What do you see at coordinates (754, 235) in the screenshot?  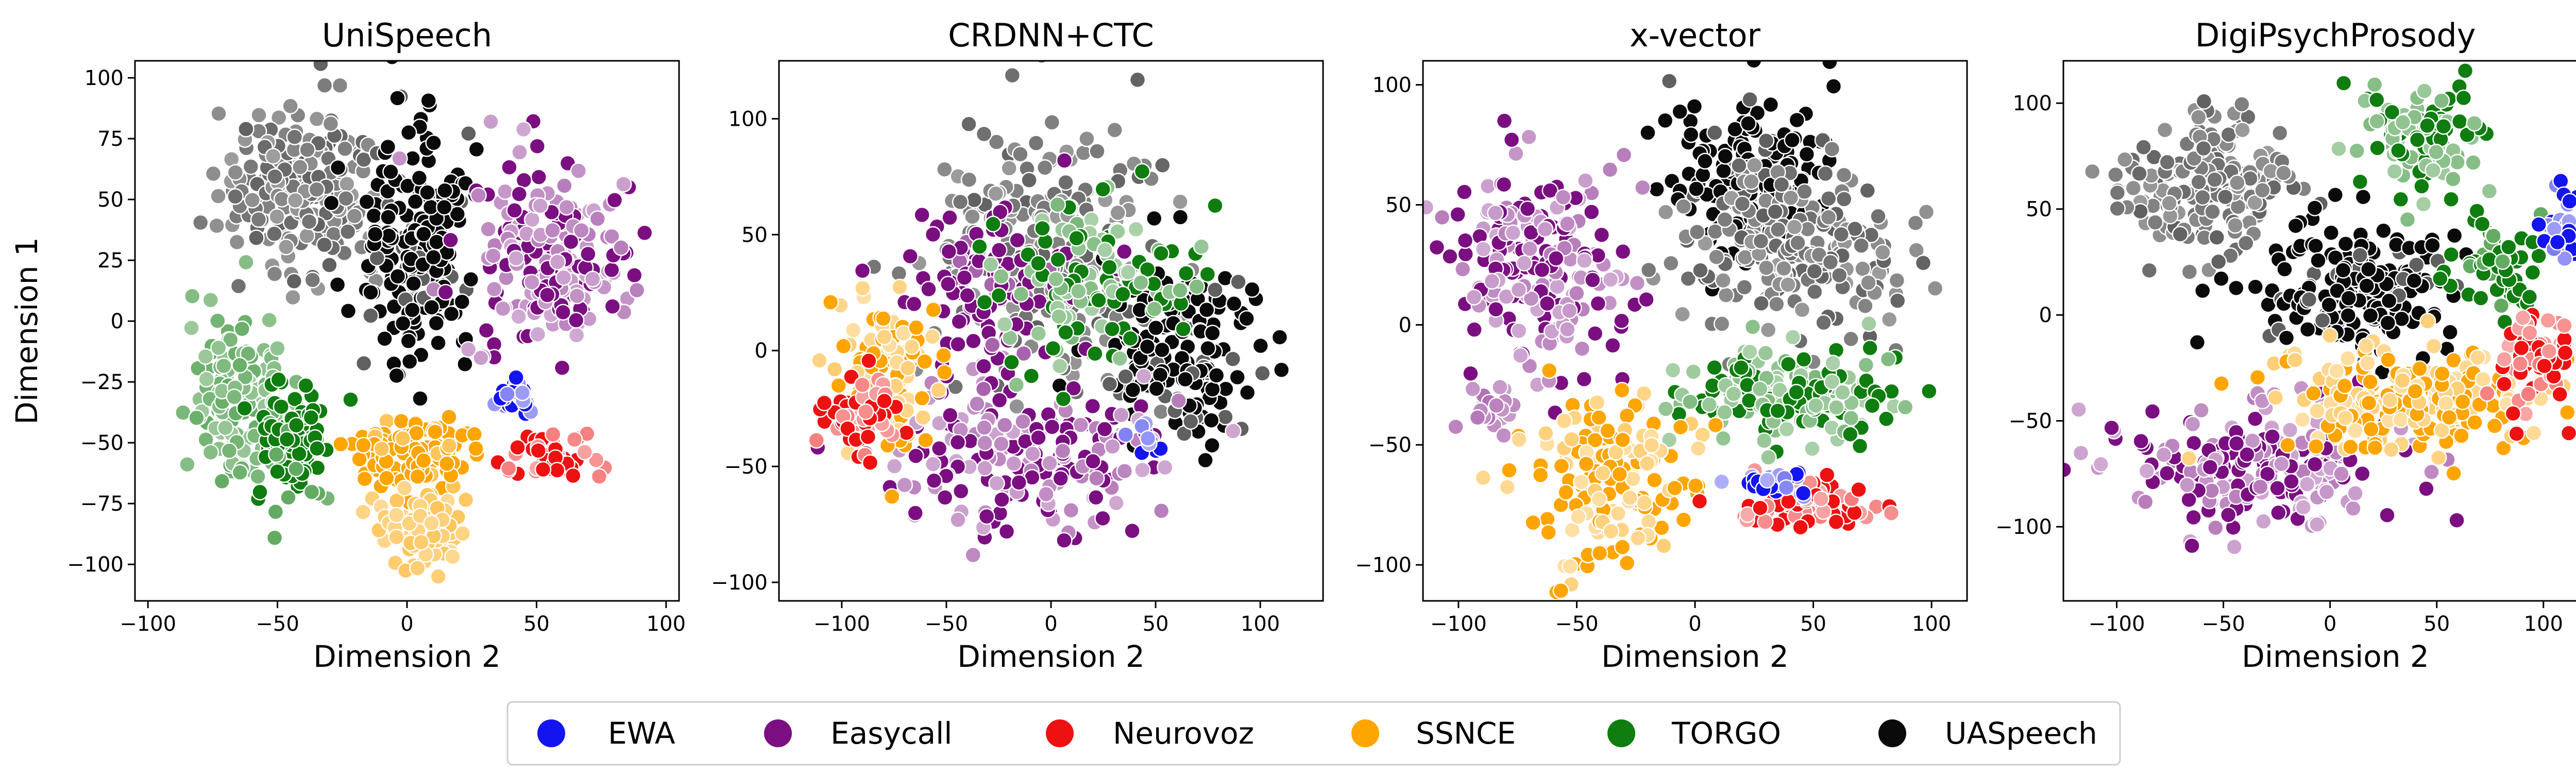 I see `y-tick-label: 50` at bounding box center [754, 235].